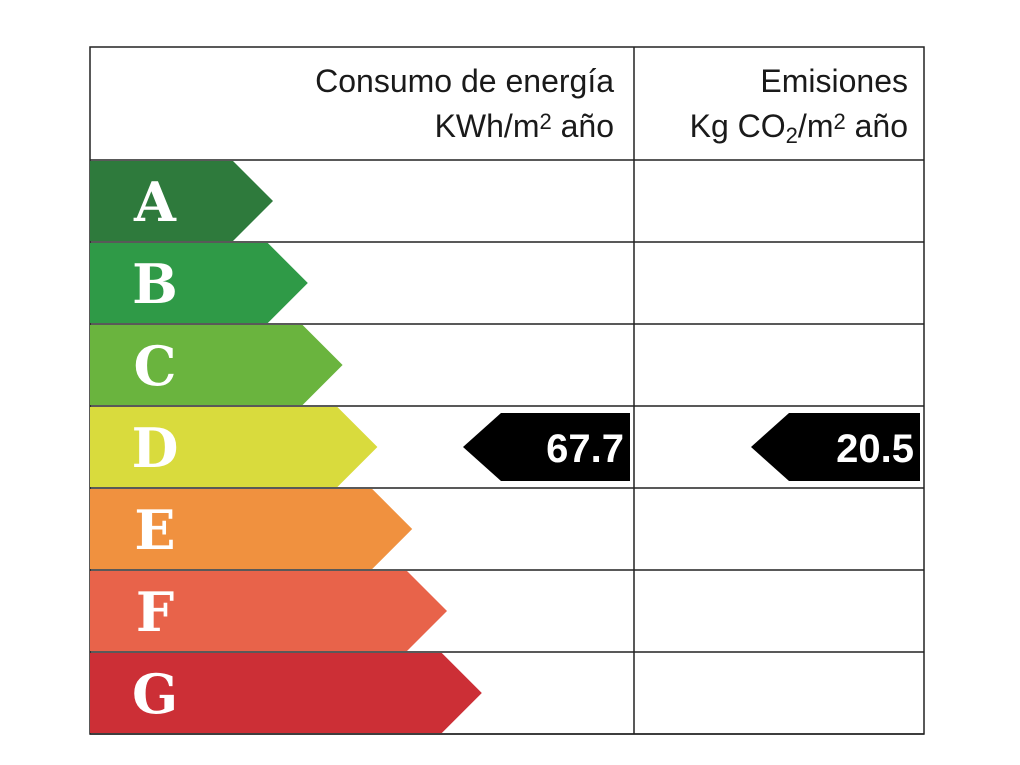  What do you see at coordinates (155, 448) in the screenshot?
I see `rating-letter: D` at bounding box center [155, 448].